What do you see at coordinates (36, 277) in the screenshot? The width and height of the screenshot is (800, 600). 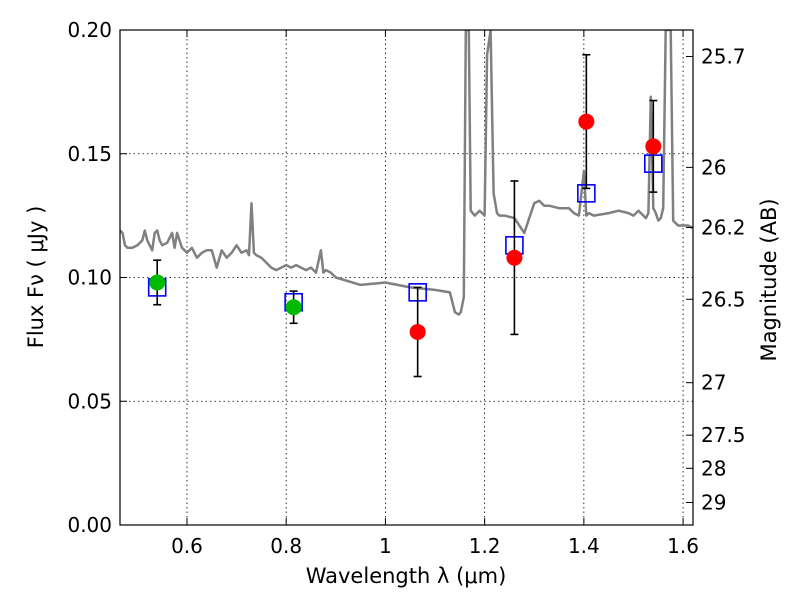 I see `y-axis-label: Flux Fν ( μJy )` at bounding box center [36, 277].